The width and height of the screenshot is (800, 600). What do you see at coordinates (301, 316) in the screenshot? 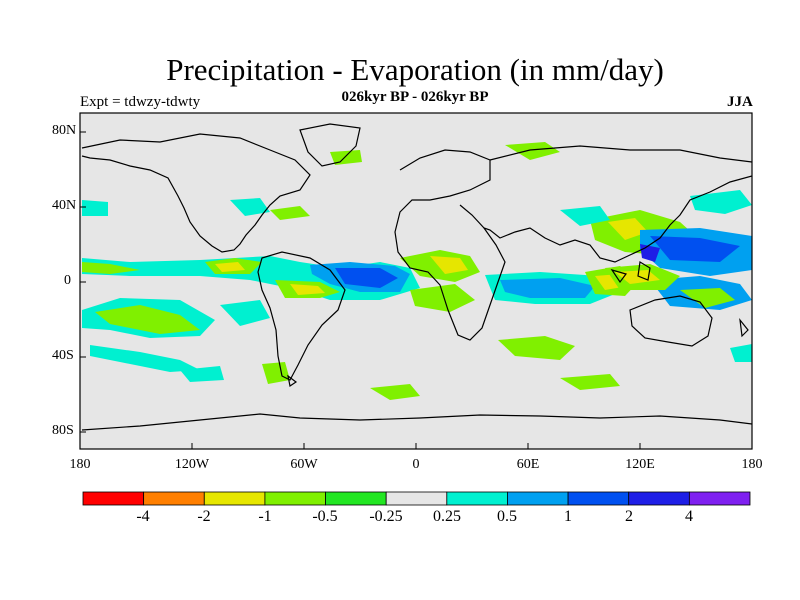
I see `coastline-south-america` at bounding box center [301, 316].